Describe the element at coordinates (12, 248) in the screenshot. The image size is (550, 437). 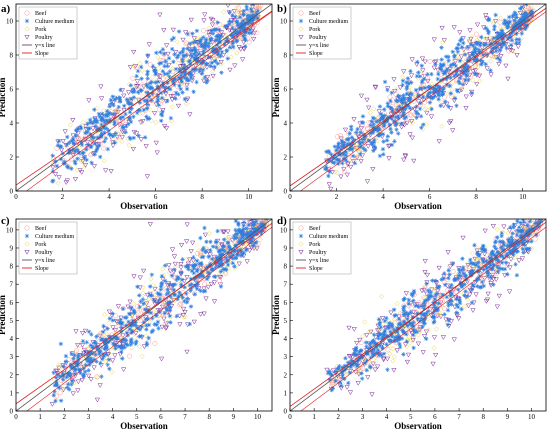
I see `y-tick-label: 9` at that location.